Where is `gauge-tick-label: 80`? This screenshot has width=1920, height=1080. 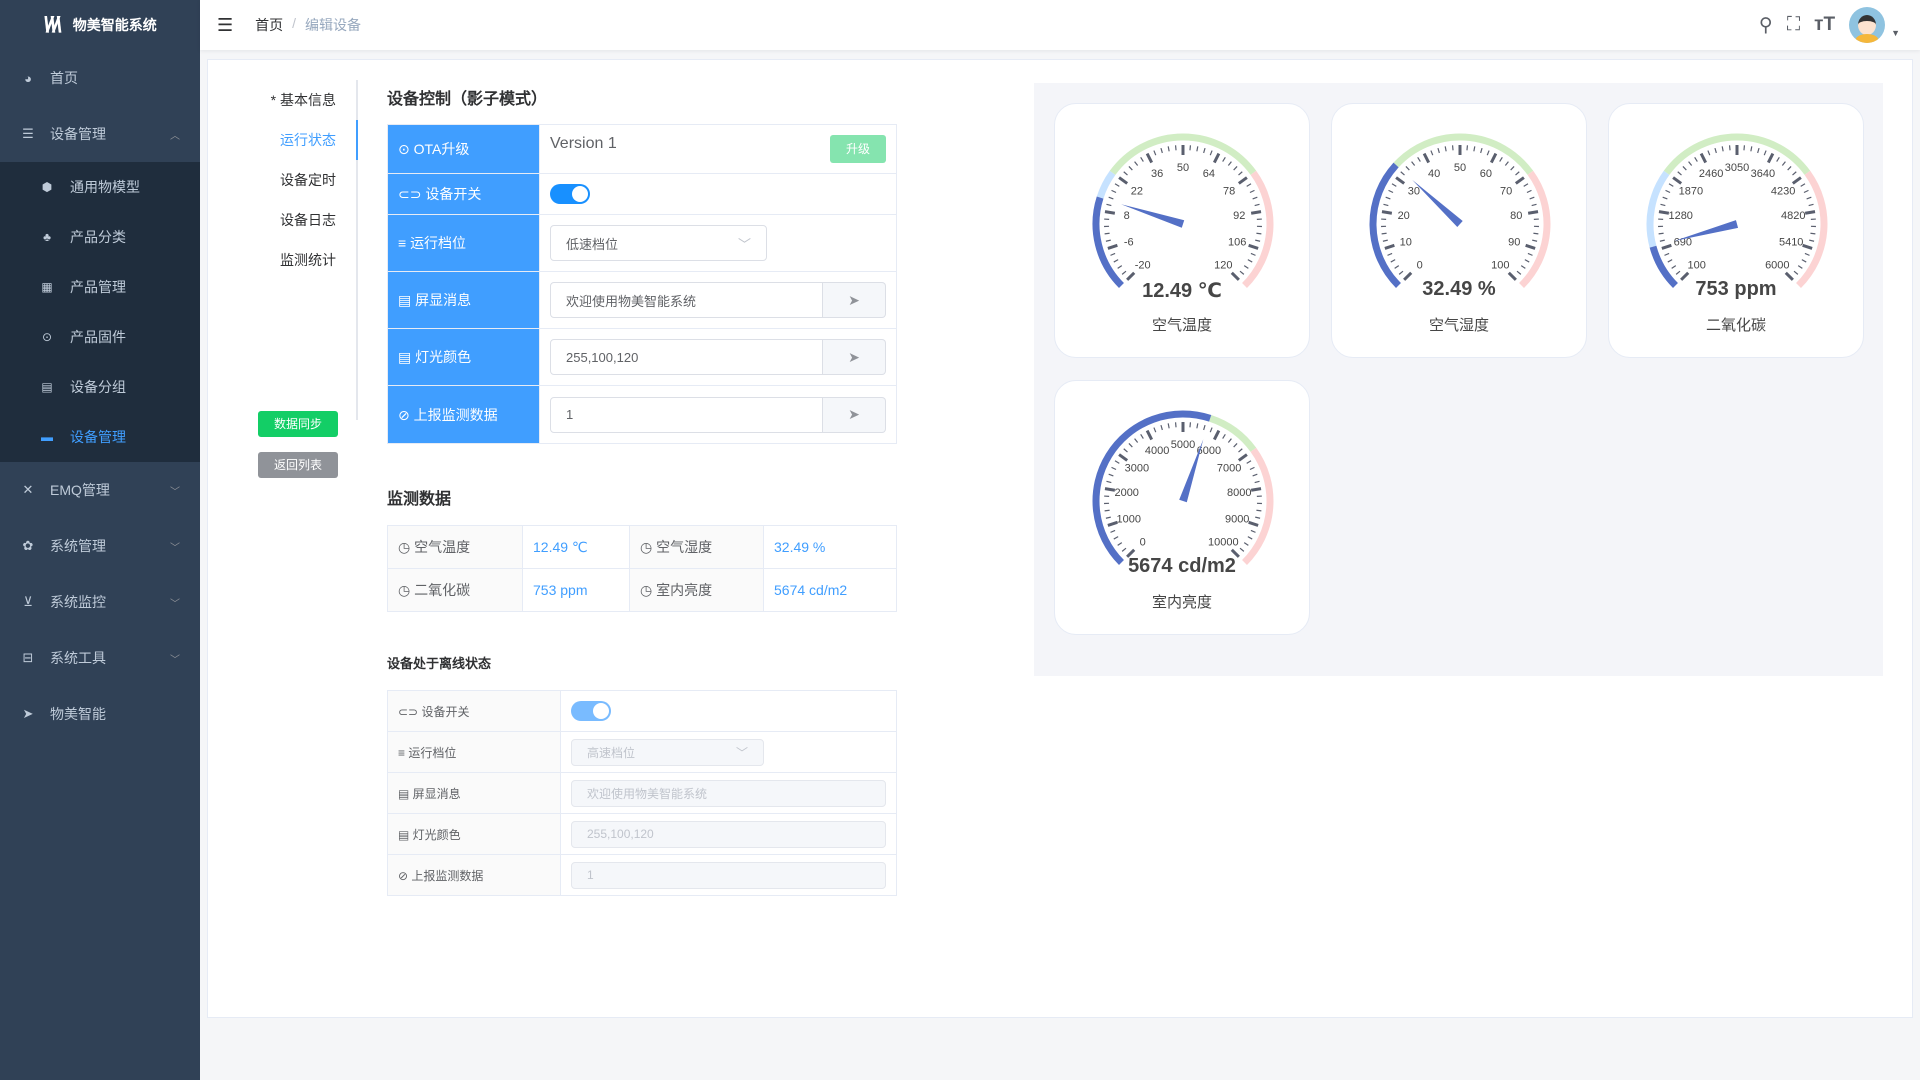 gauge-tick-label: 80 is located at coordinates (1516, 216).